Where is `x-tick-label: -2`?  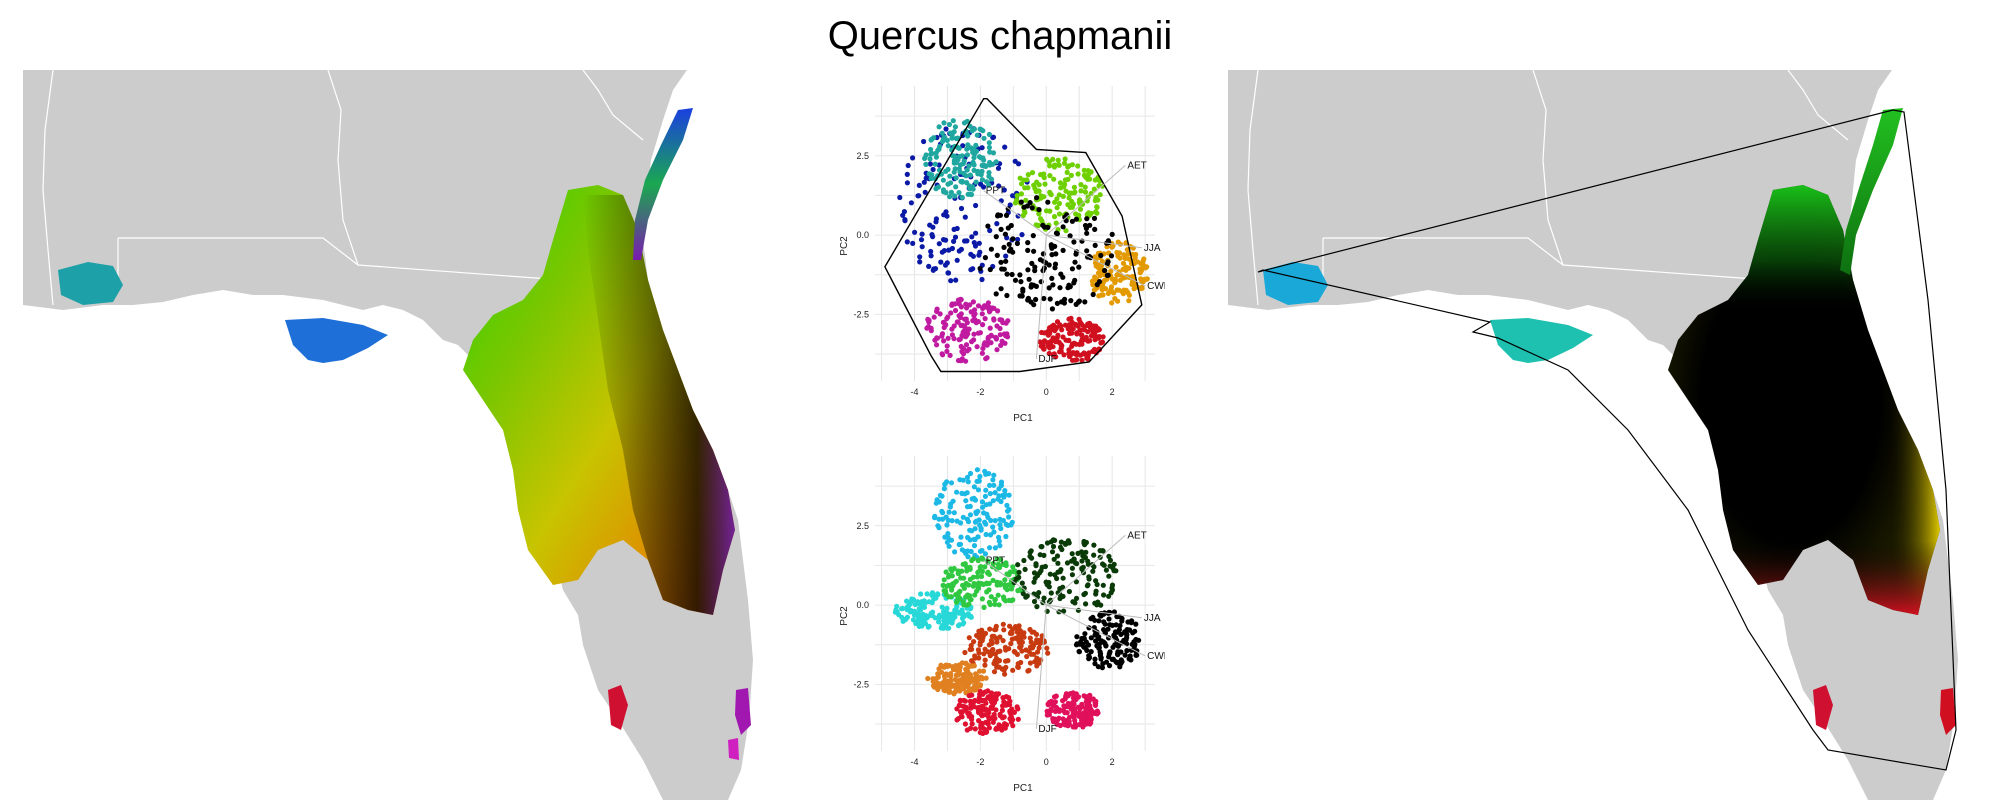
x-tick-label: -2 is located at coordinates (980, 392).